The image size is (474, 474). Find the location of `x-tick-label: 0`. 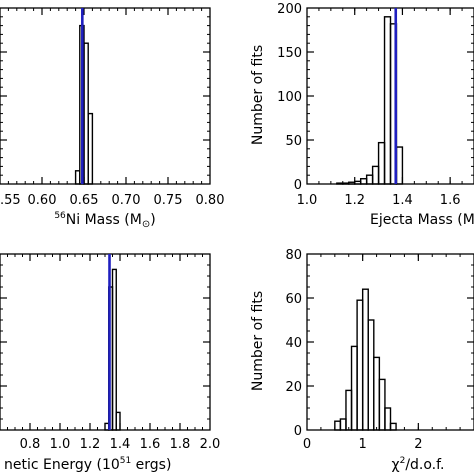

x-tick-label: 0 is located at coordinates (307, 444).